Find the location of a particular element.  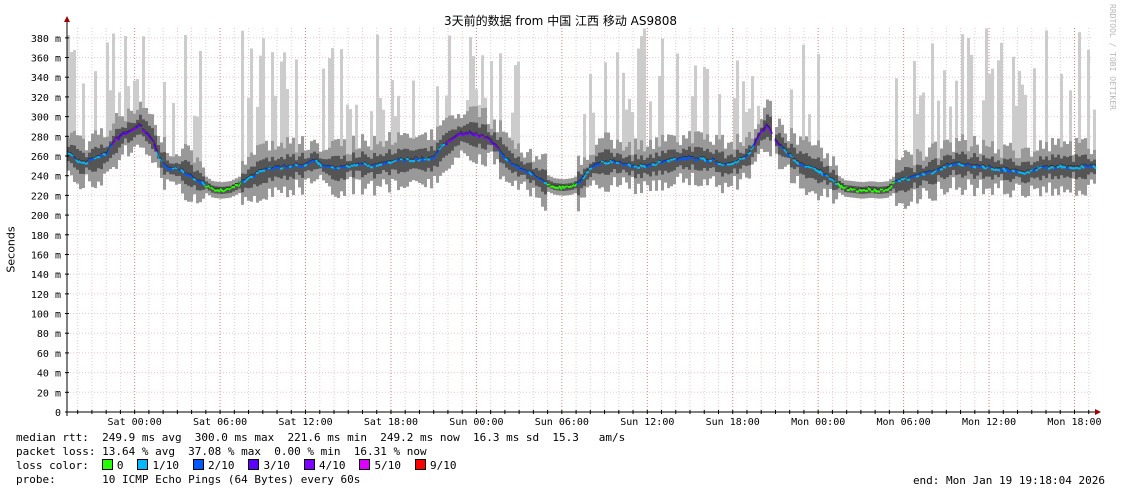

x-tick-label: Sat 06:00 is located at coordinates (220, 422).